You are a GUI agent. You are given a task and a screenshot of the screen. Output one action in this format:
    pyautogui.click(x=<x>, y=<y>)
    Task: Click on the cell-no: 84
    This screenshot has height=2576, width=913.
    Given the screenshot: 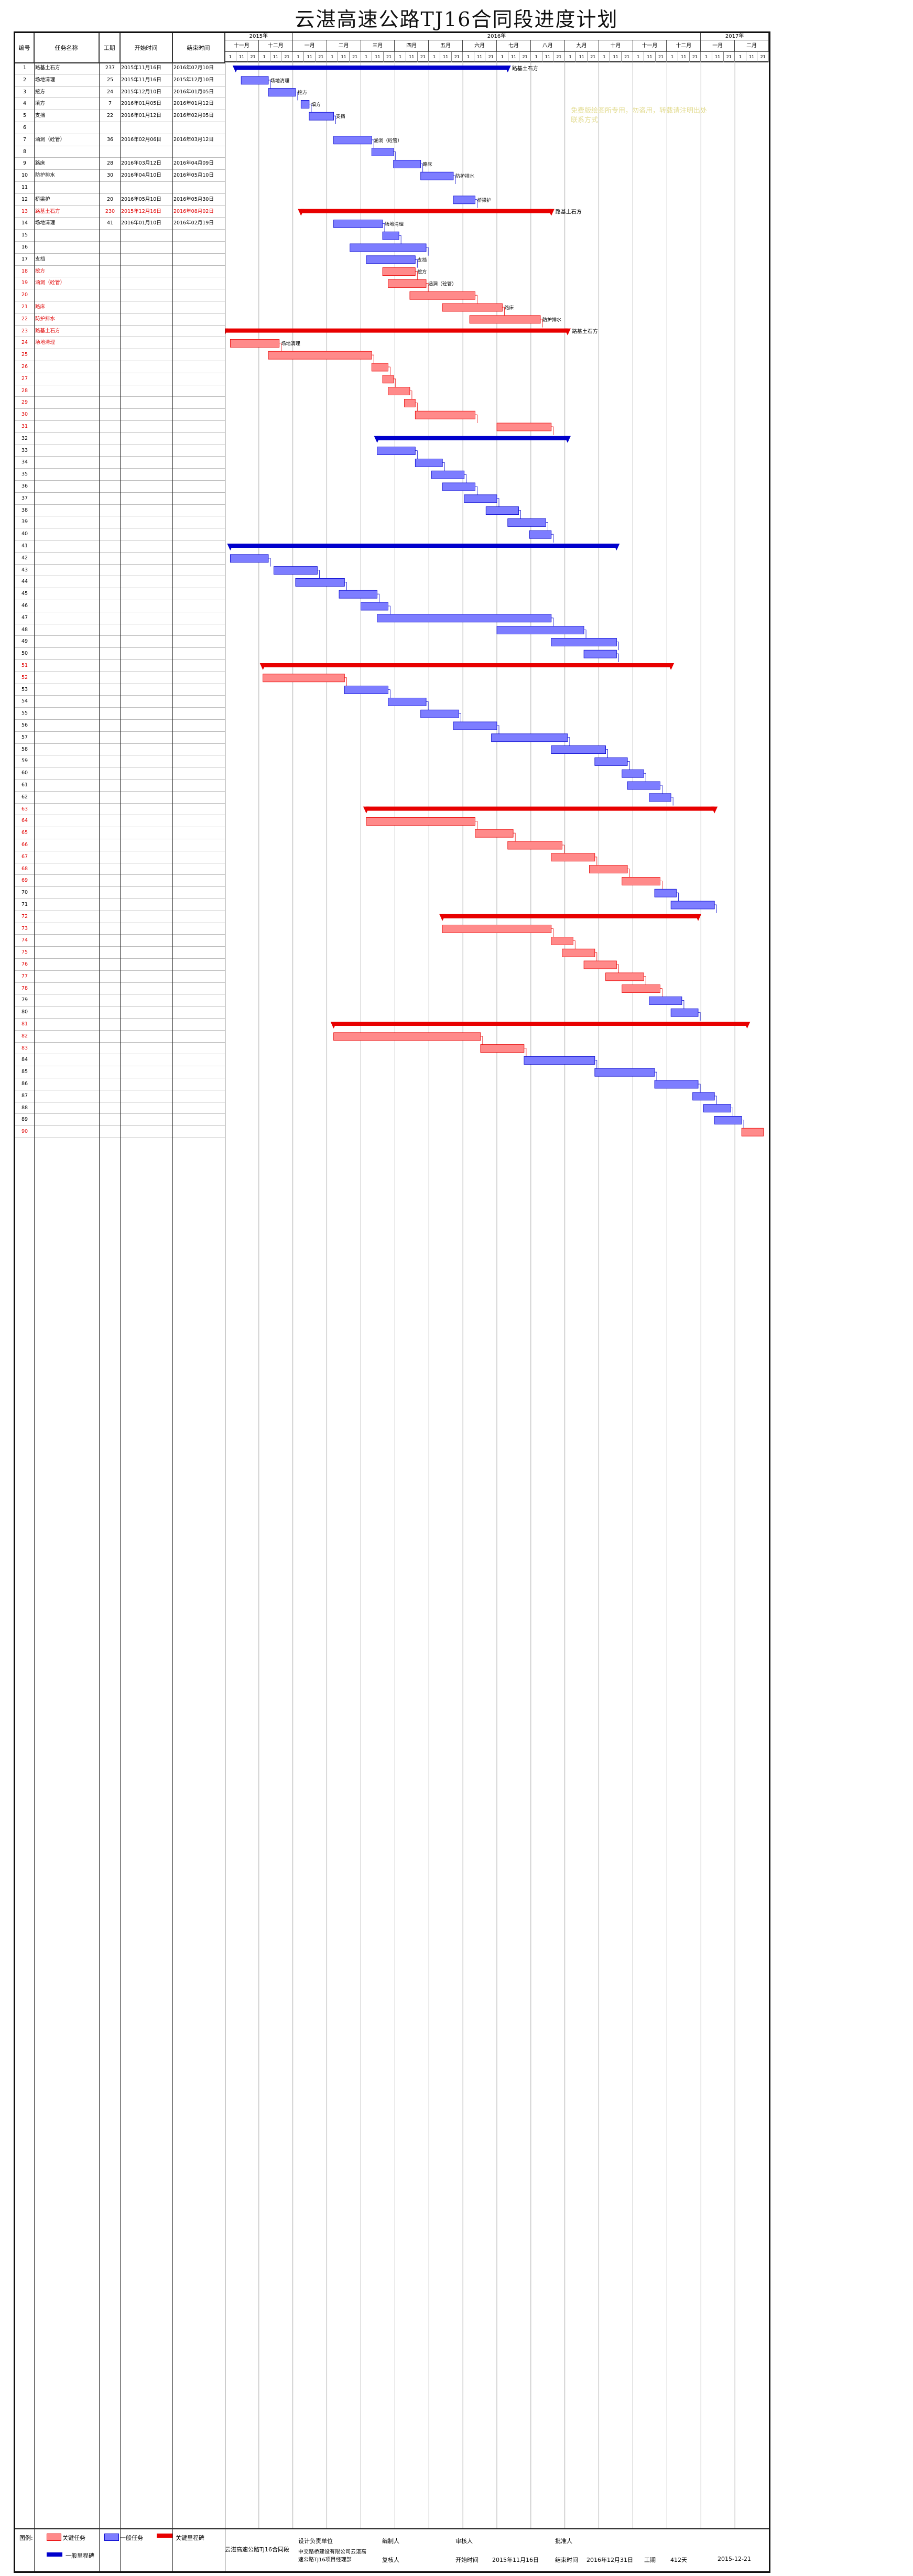 What is the action you would take?
    pyautogui.click(x=24, y=1060)
    